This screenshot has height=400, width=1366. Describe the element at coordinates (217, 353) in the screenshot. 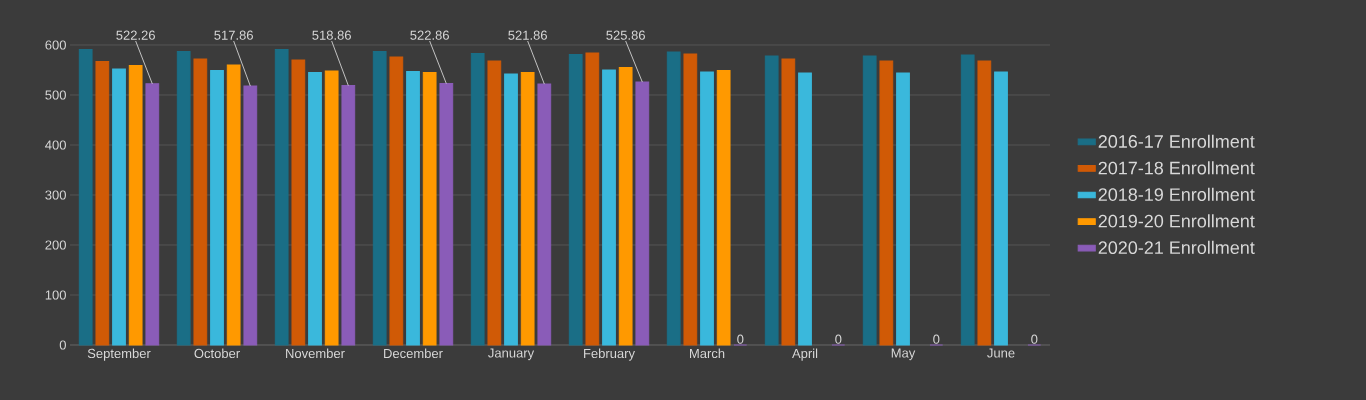

I see `x-tick-label: October` at that location.